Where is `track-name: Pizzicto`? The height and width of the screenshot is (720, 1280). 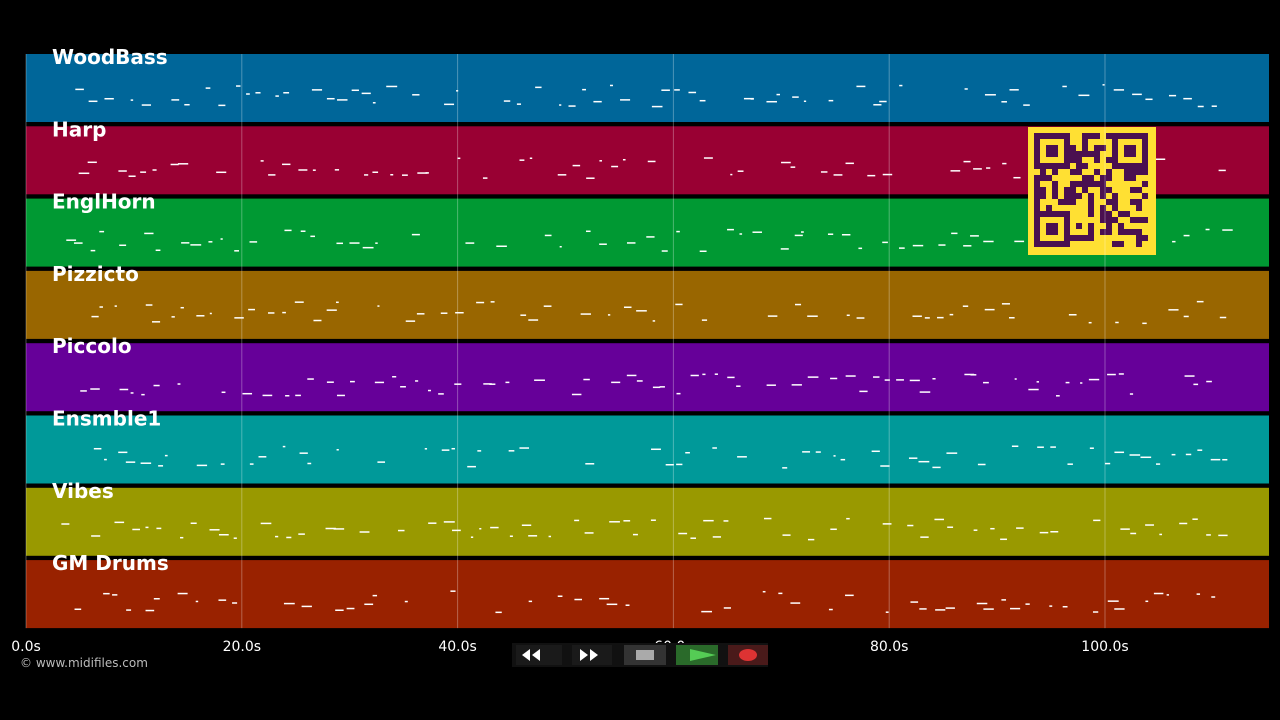 track-name: Pizzicto is located at coordinates (95, 274).